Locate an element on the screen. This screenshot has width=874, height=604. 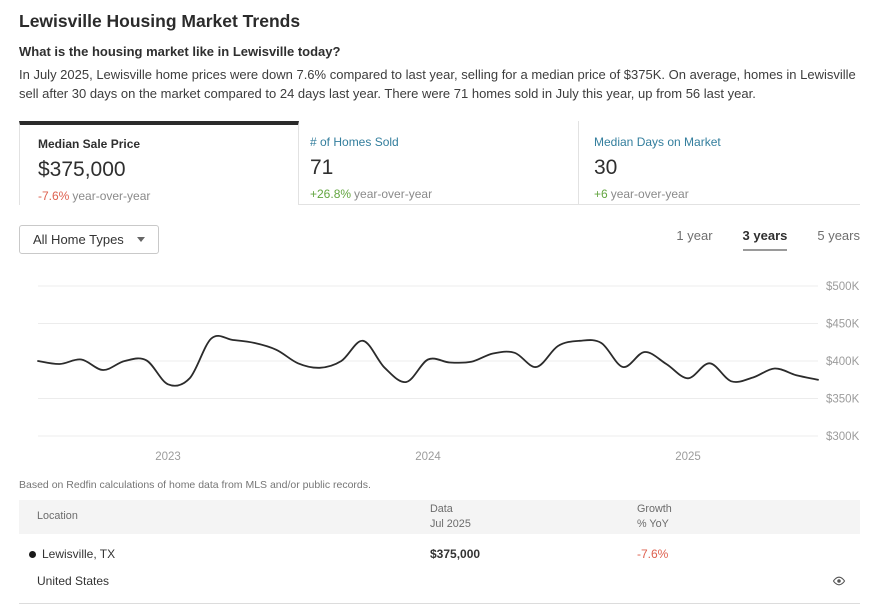
delta-value: +26.8% is located at coordinates (331, 193).